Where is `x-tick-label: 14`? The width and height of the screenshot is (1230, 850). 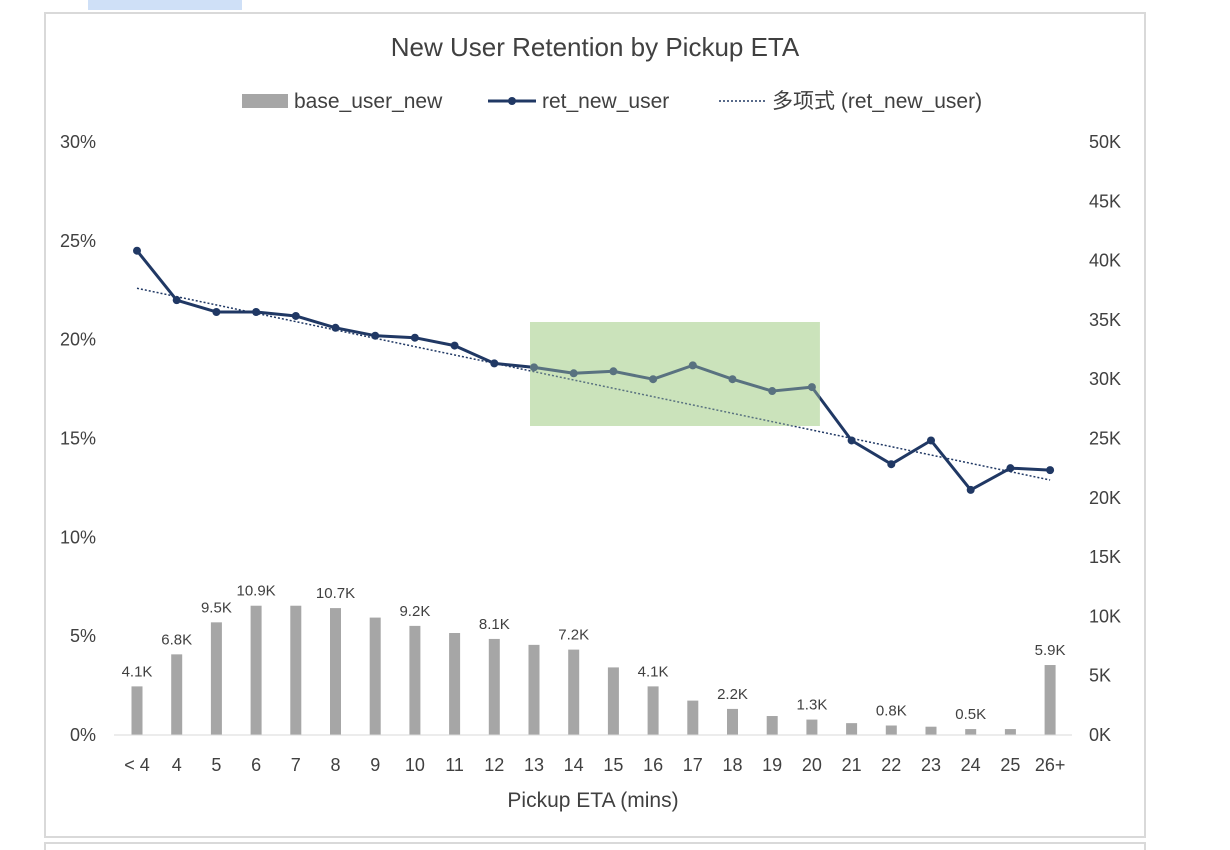 x-tick-label: 14 is located at coordinates (574, 765).